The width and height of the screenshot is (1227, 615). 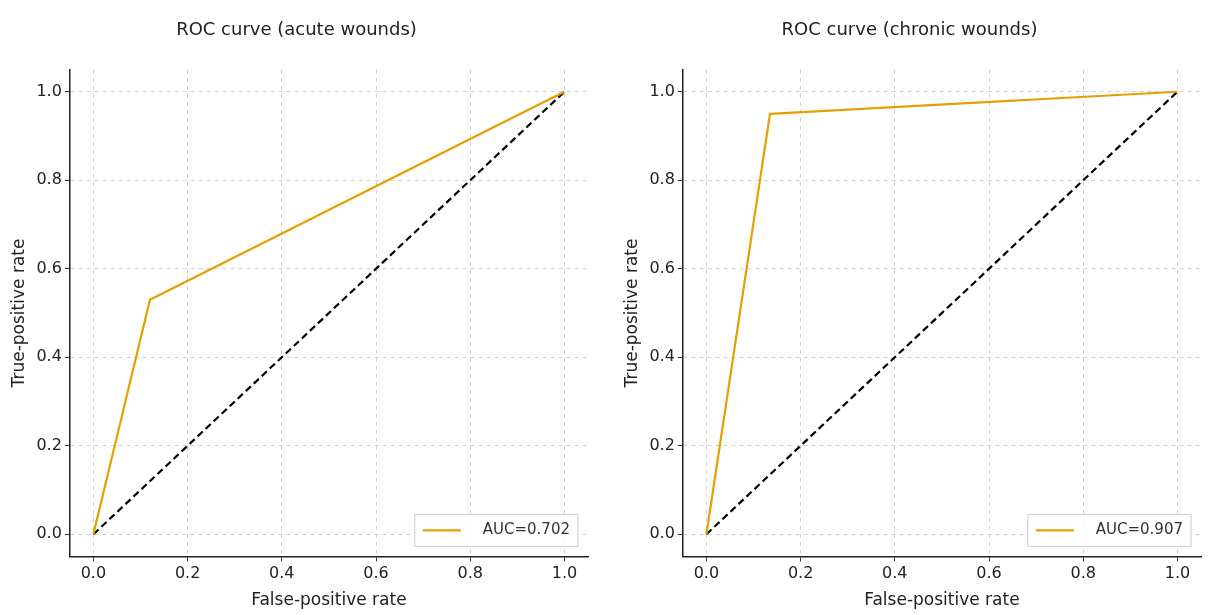 I want to click on chart-title: ROC curve (acute wounds), so click(x=296, y=29).